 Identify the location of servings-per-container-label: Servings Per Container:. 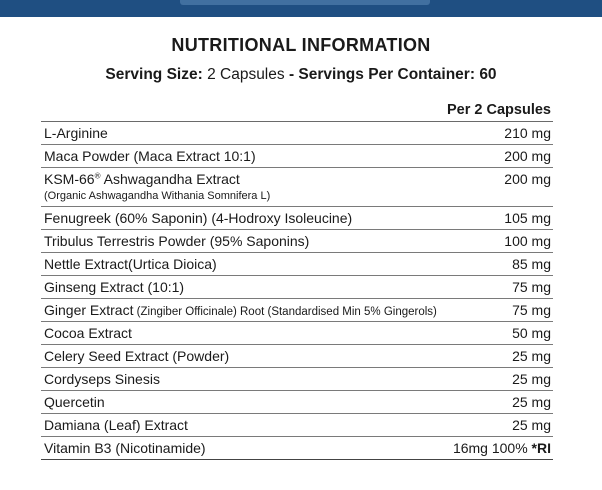
(386, 74).